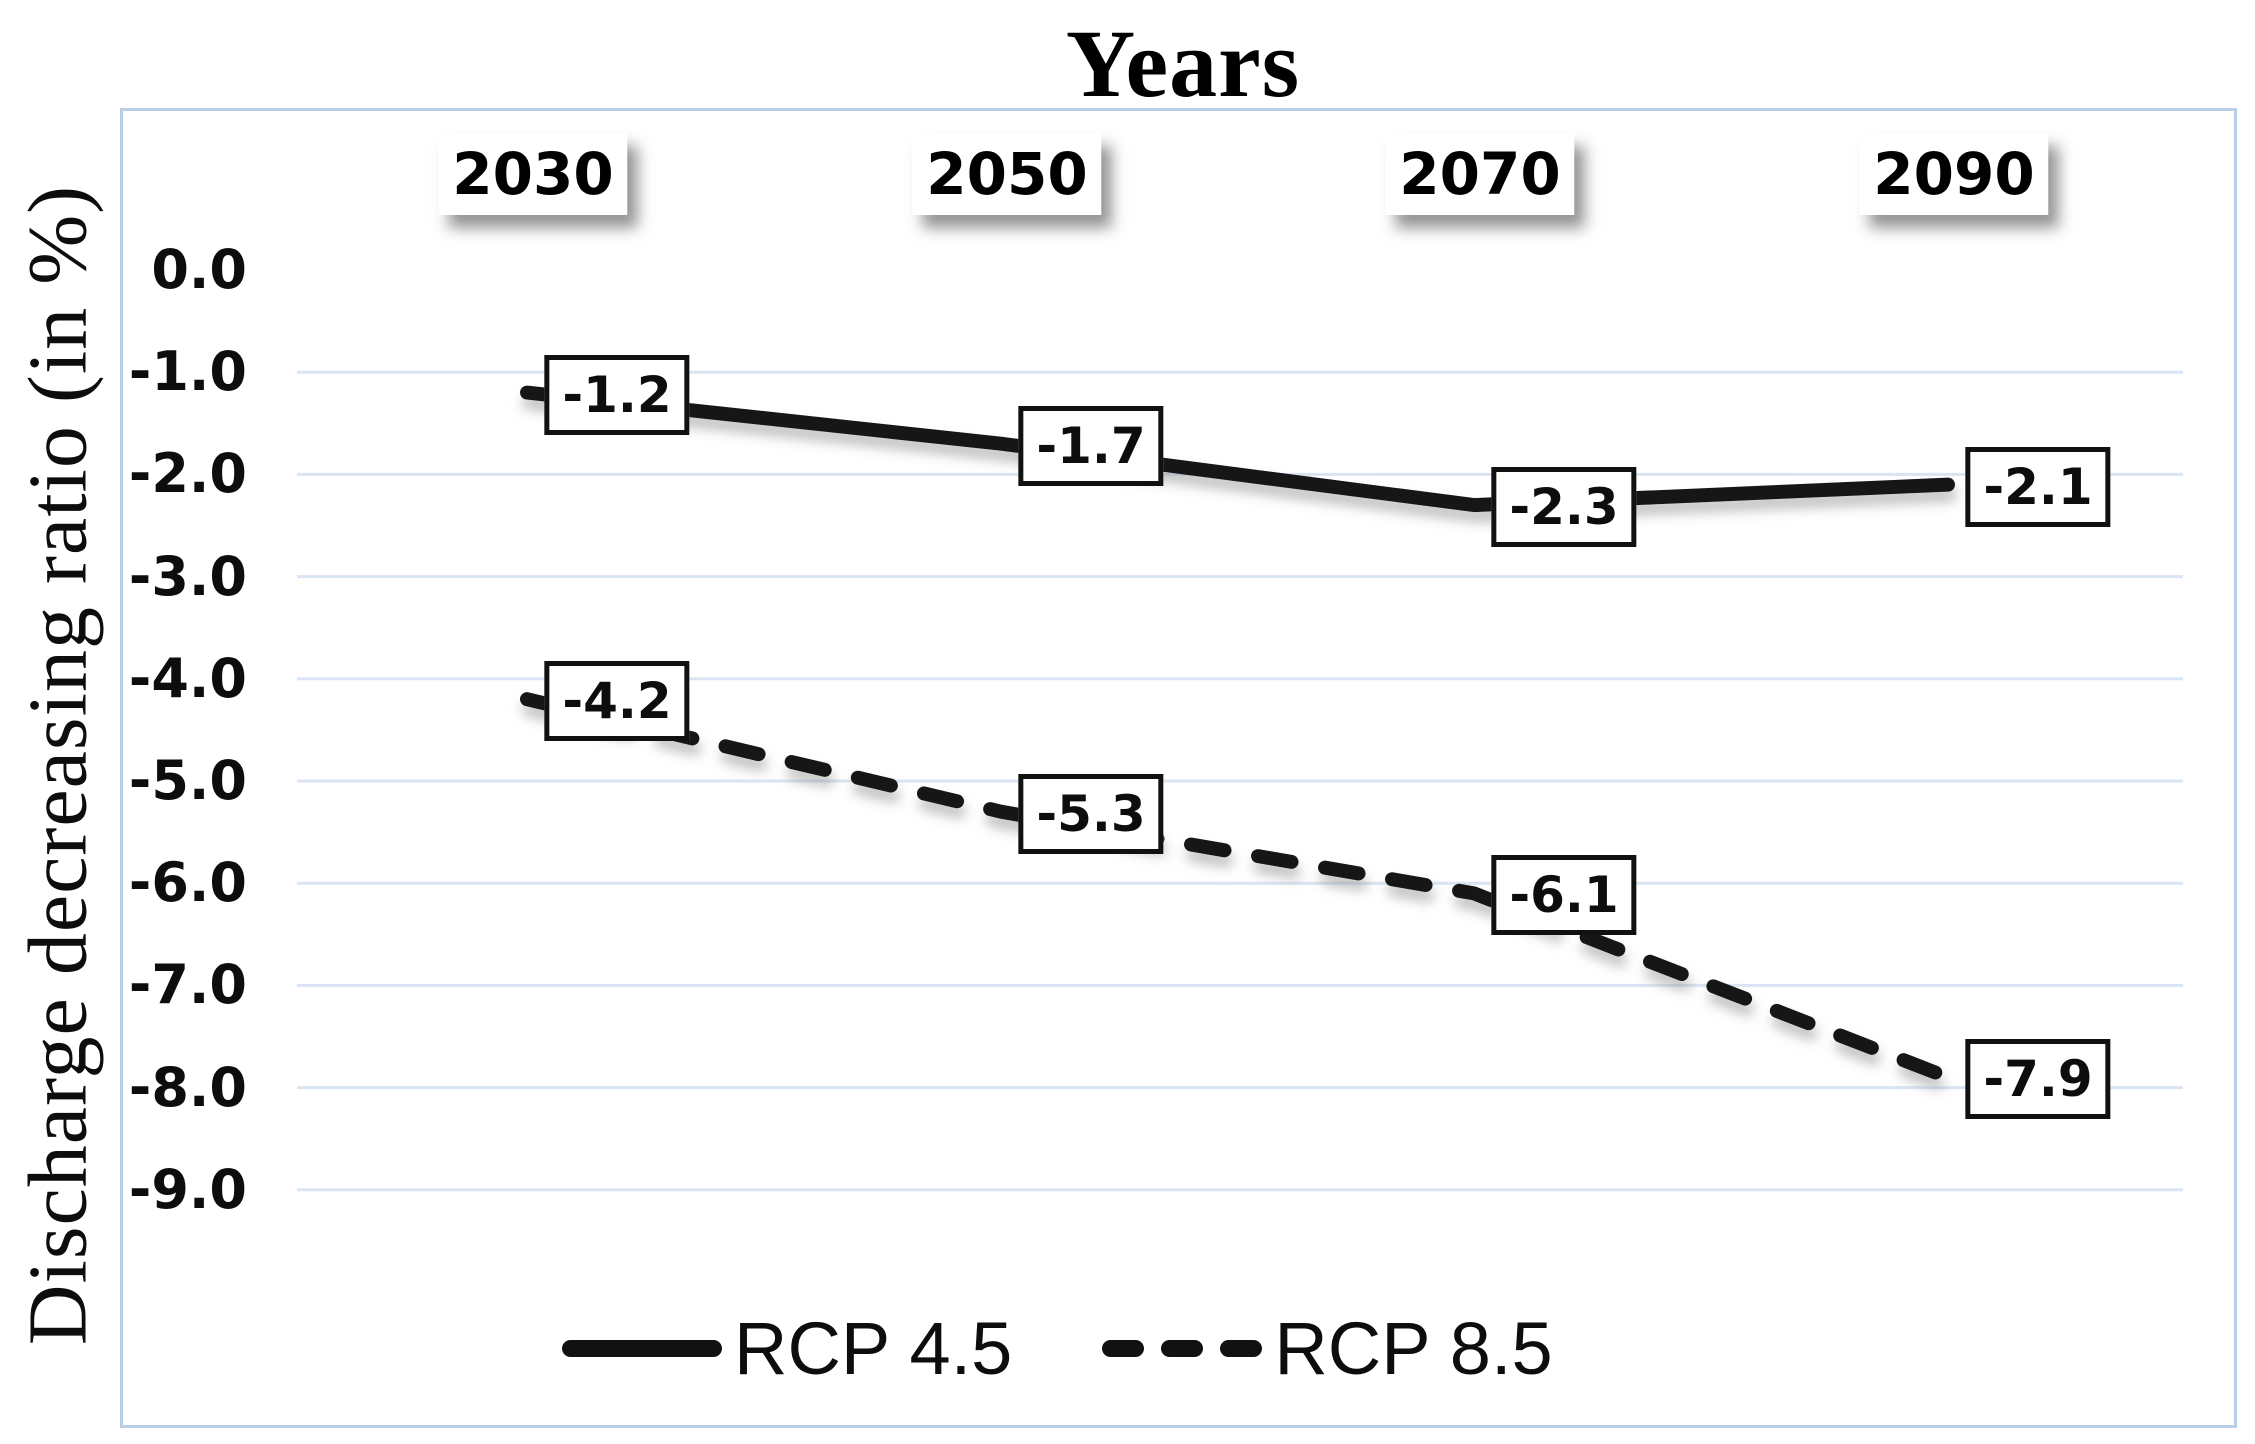 This screenshot has height=1444, width=2255. I want to click on y-tick-label: -1.0, so click(187, 372).